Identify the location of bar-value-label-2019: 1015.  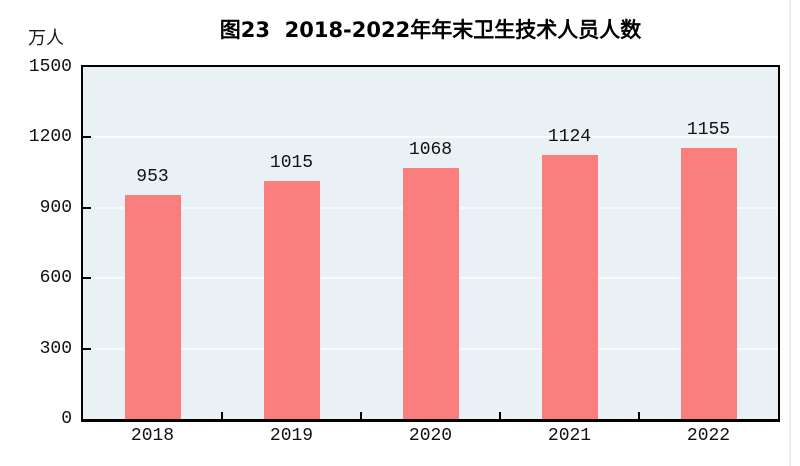
(291, 162).